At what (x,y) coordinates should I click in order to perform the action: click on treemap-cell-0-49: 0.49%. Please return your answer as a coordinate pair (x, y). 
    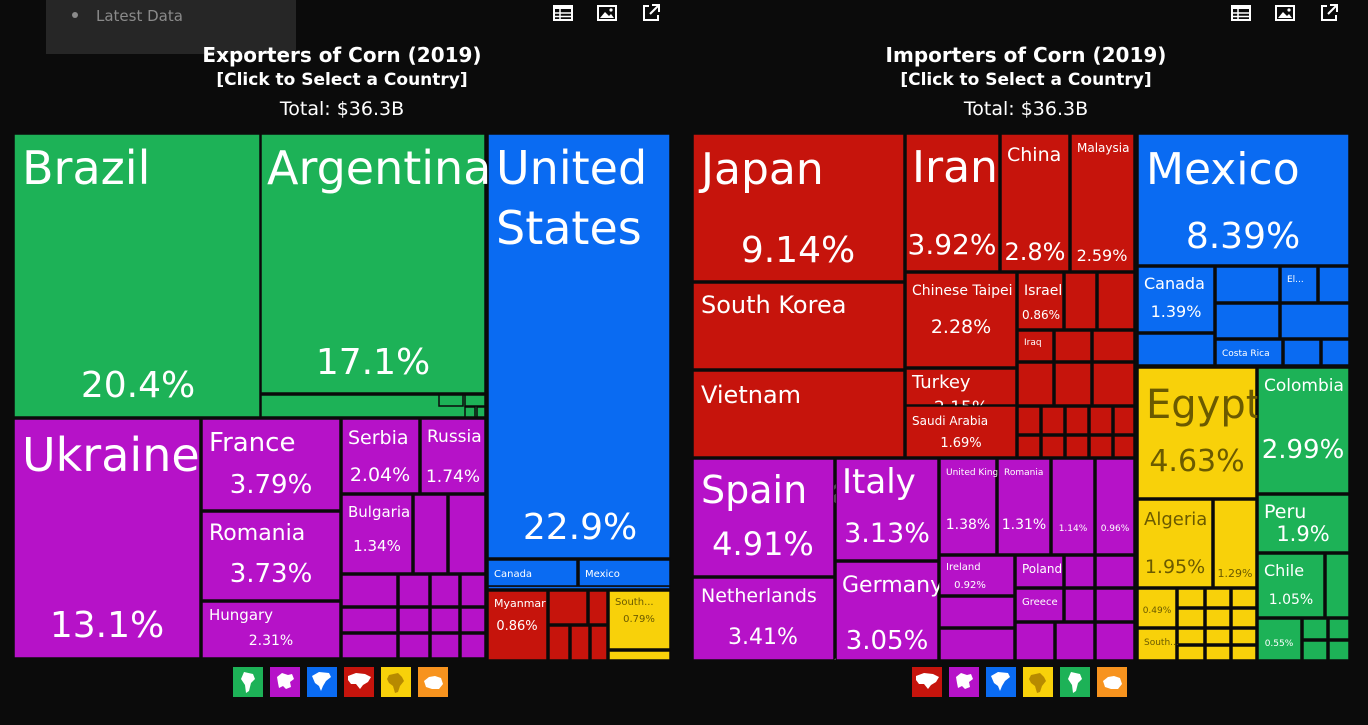
    Looking at the image, I should click on (1157, 608).